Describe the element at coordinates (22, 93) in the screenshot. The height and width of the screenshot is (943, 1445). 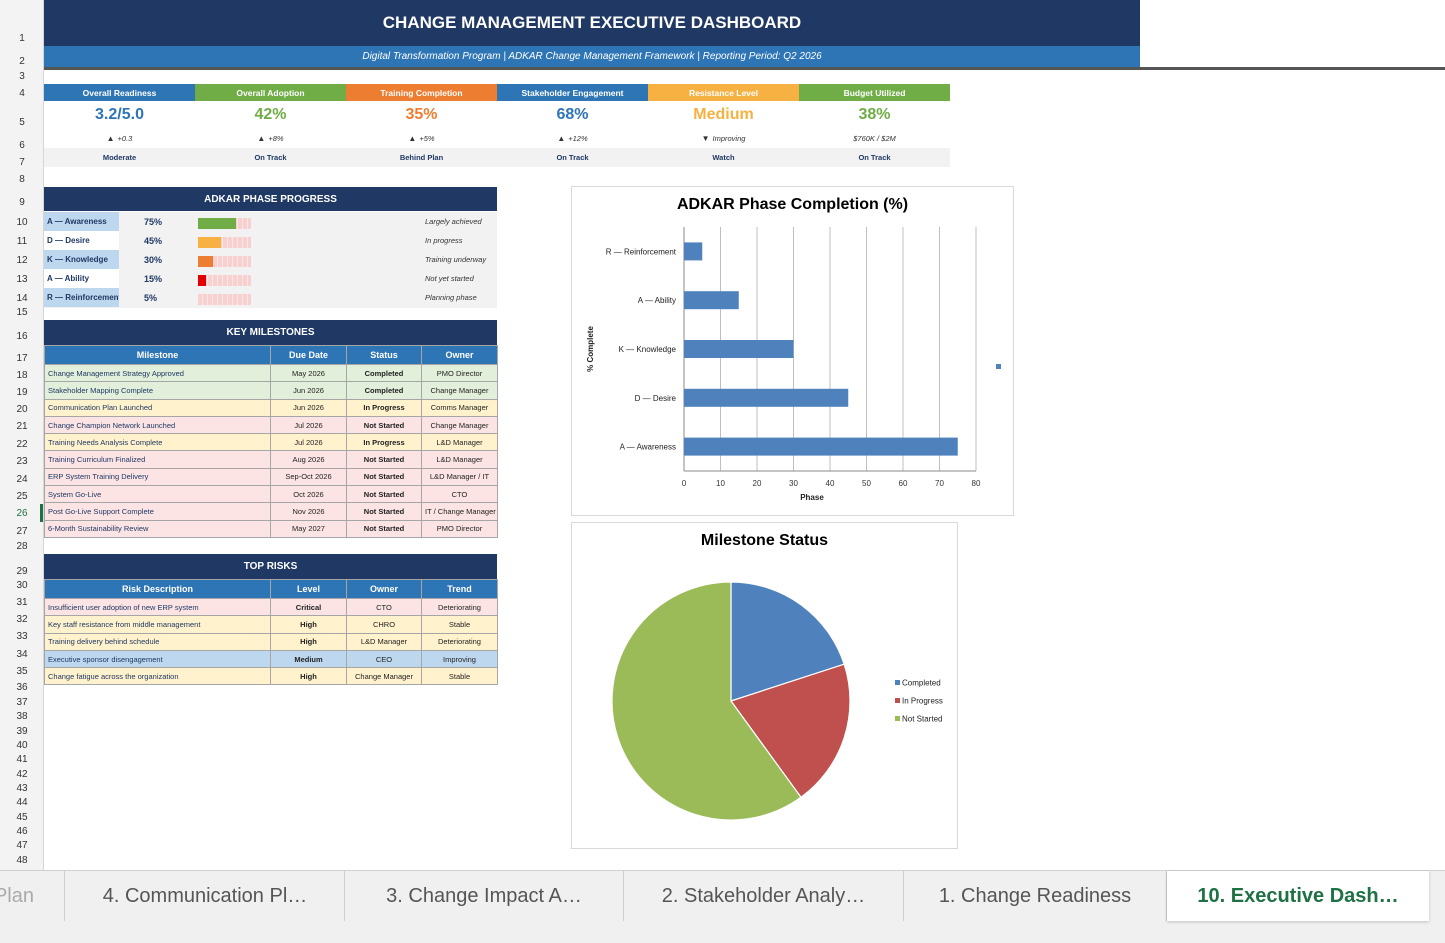
I see `row-number: 4` at that location.